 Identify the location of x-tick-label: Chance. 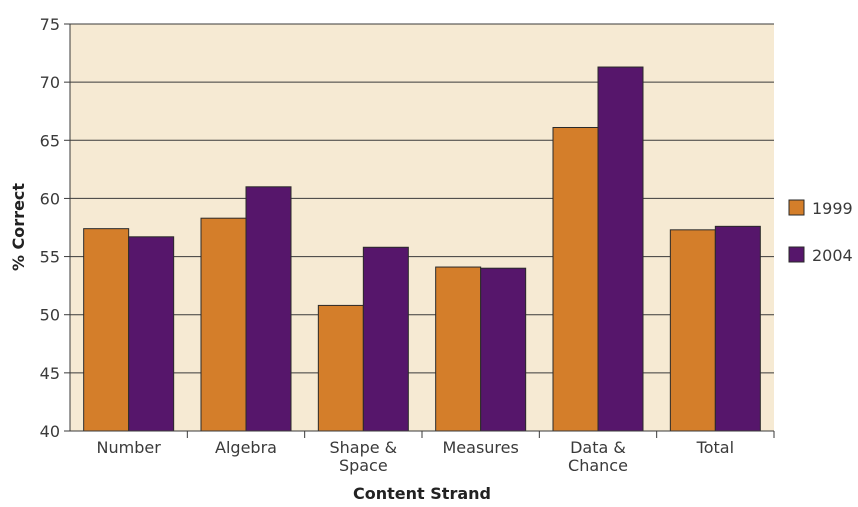
(598, 465).